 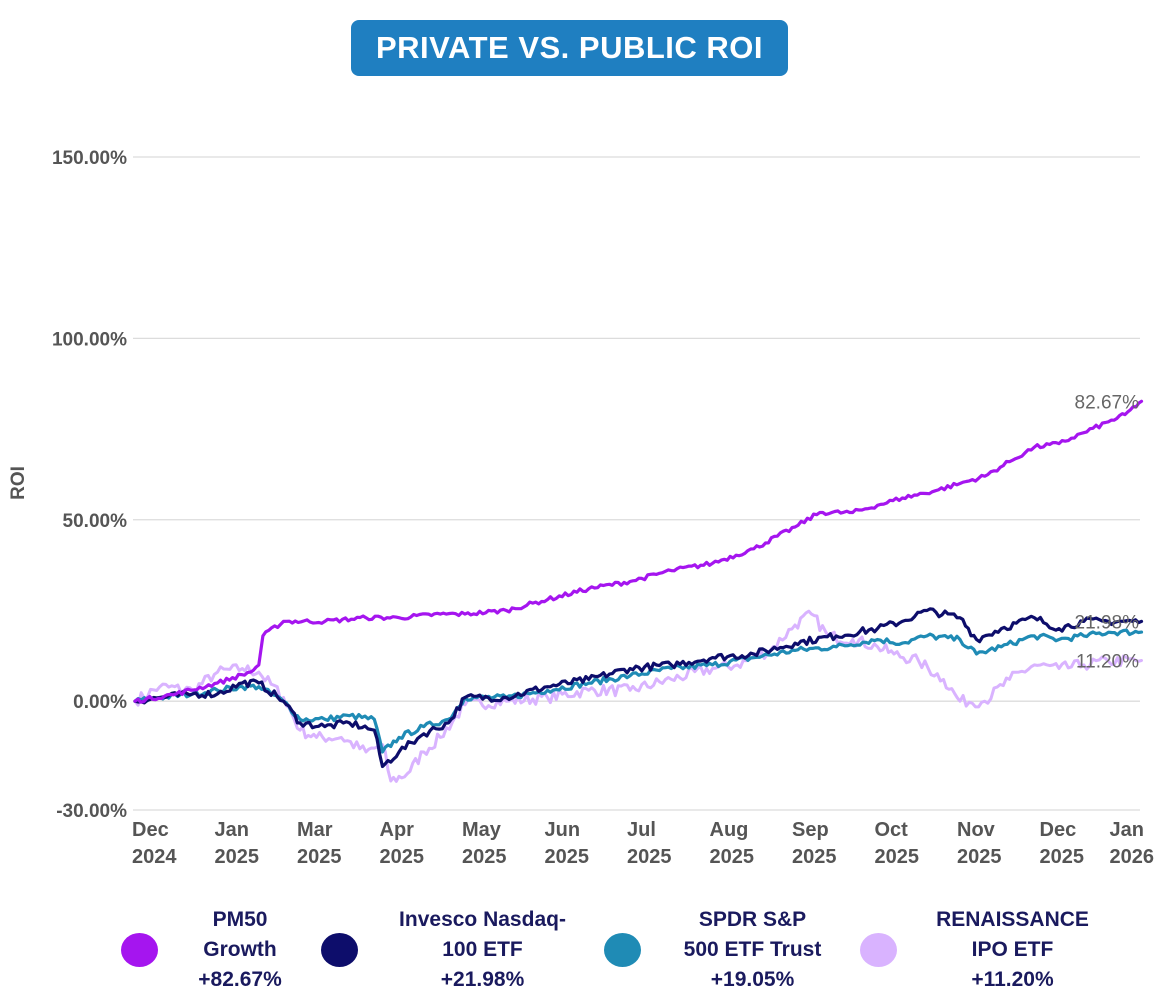 What do you see at coordinates (814, 843) in the screenshot?
I see `x-tick-label: Sep 2025` at bounding box center [814, 843].